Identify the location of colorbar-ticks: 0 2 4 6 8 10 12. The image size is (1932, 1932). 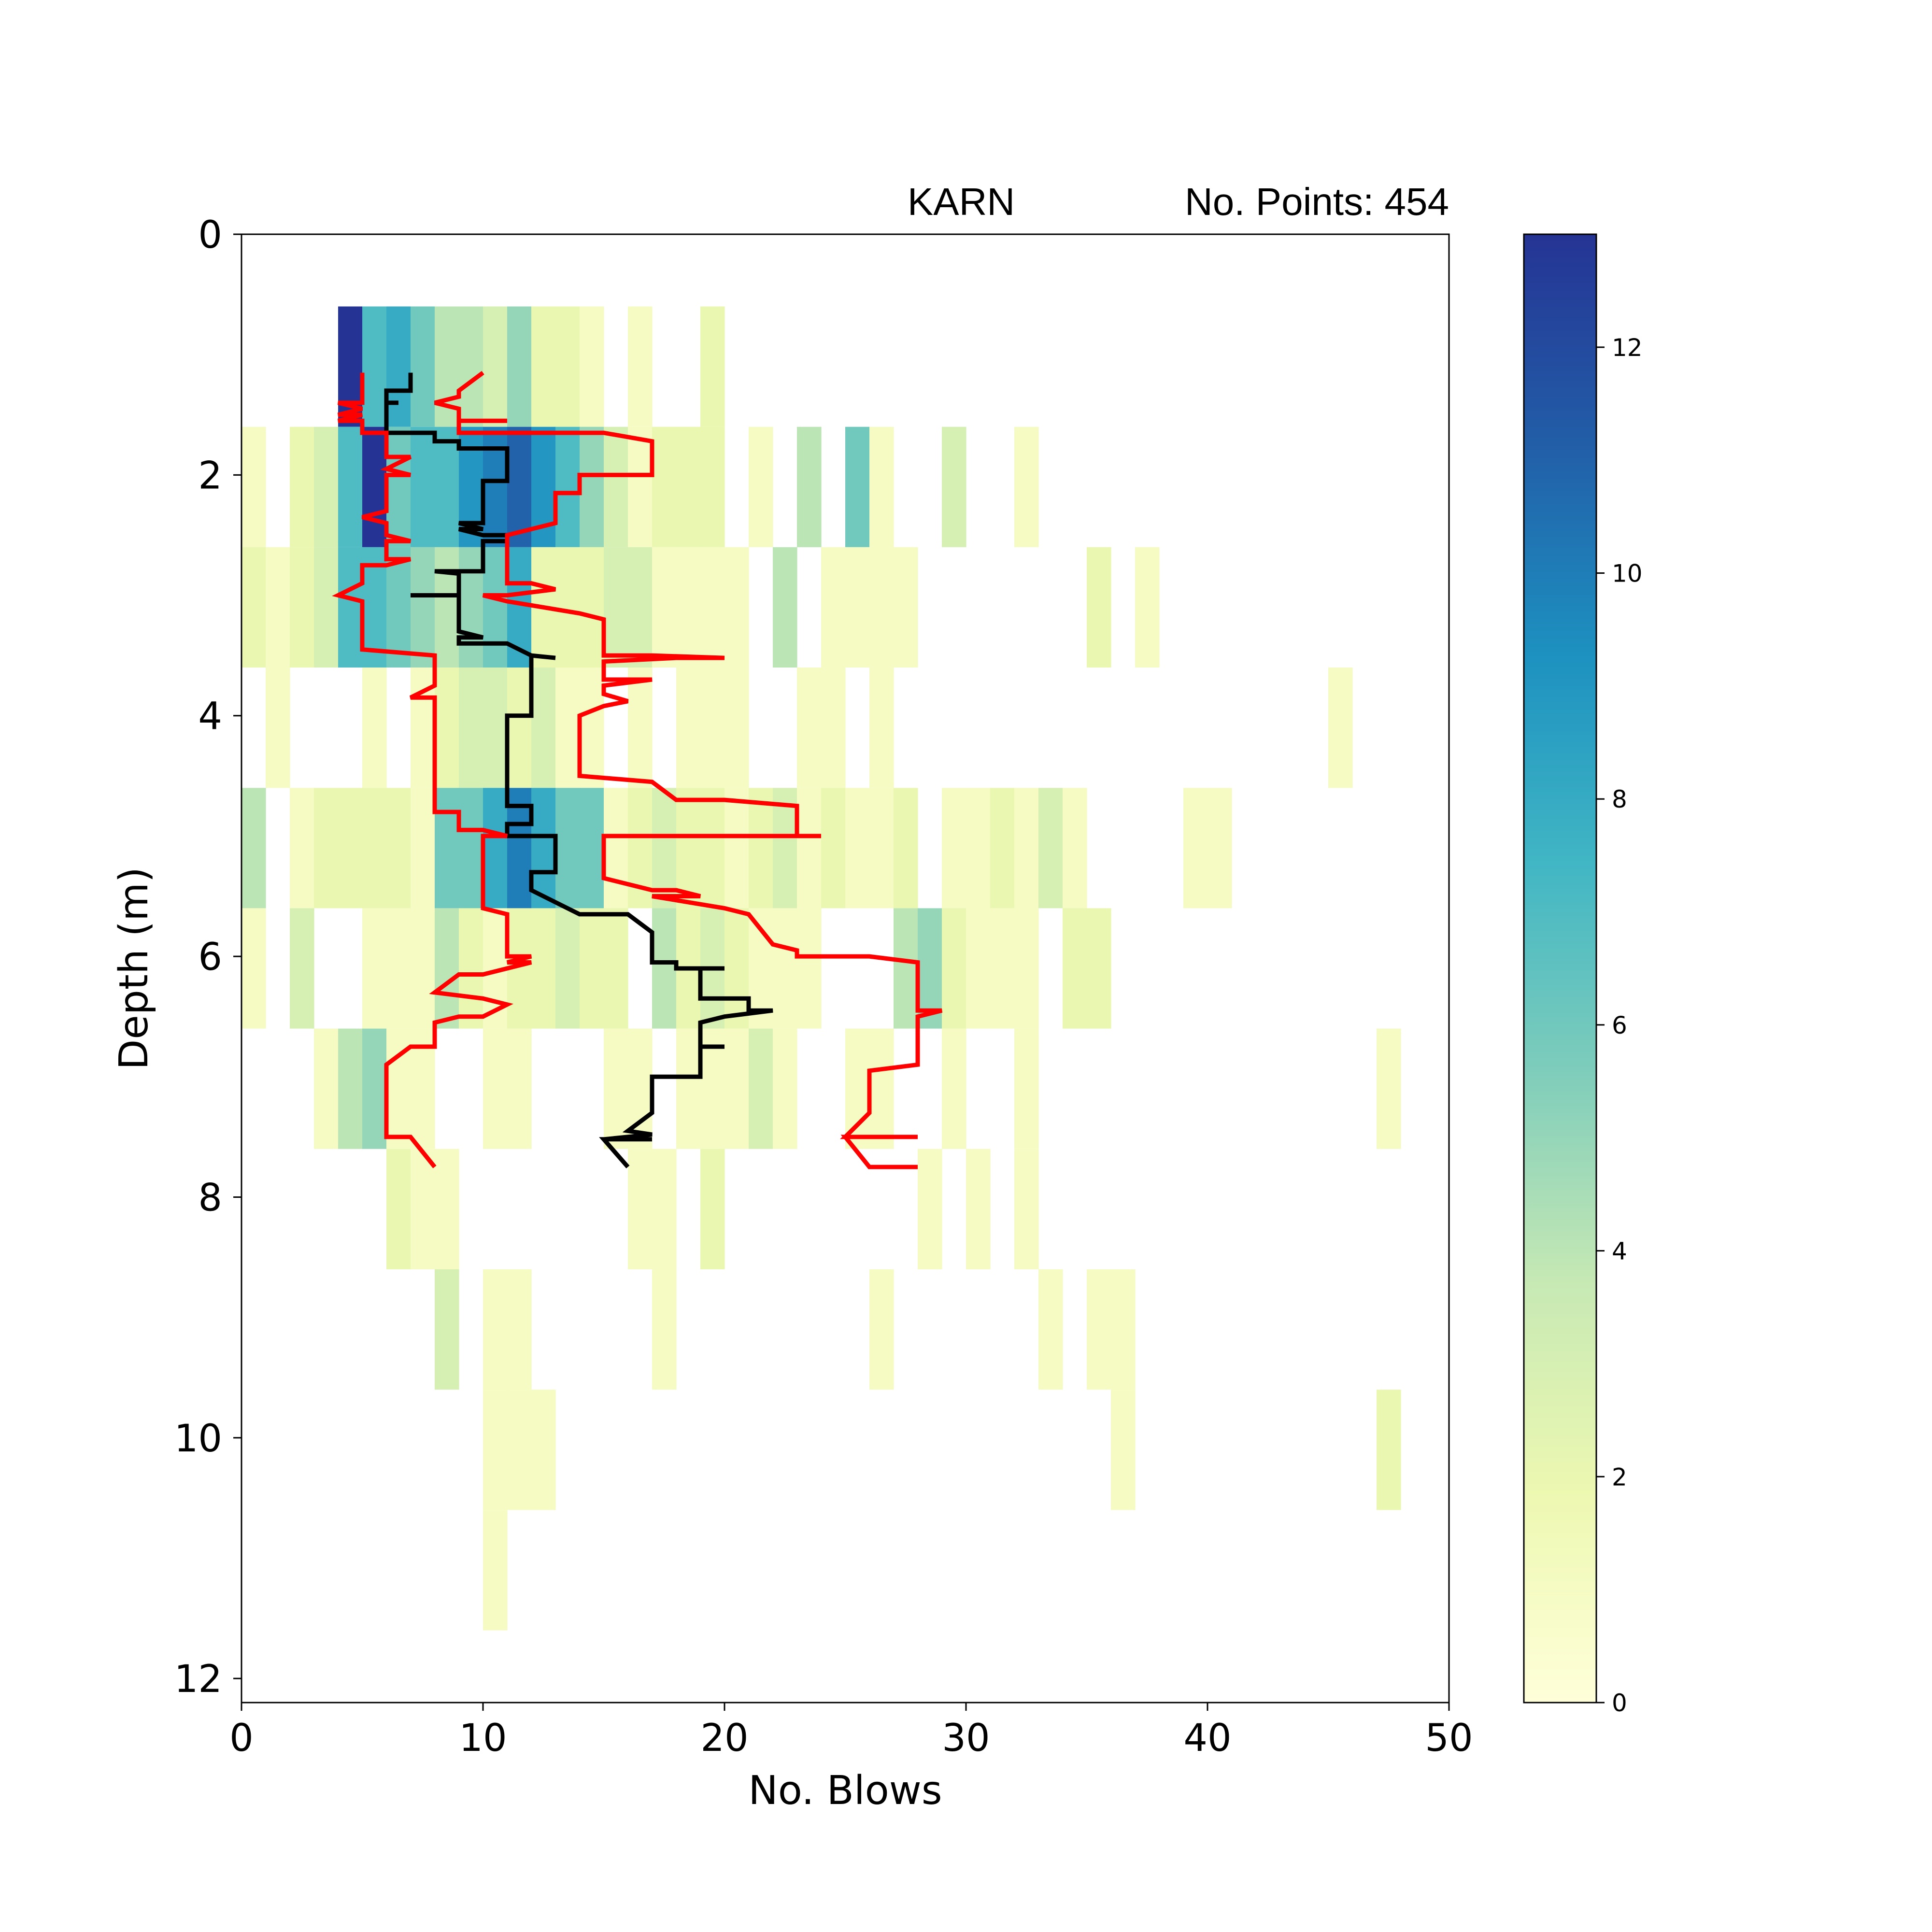
(1619, 1025).